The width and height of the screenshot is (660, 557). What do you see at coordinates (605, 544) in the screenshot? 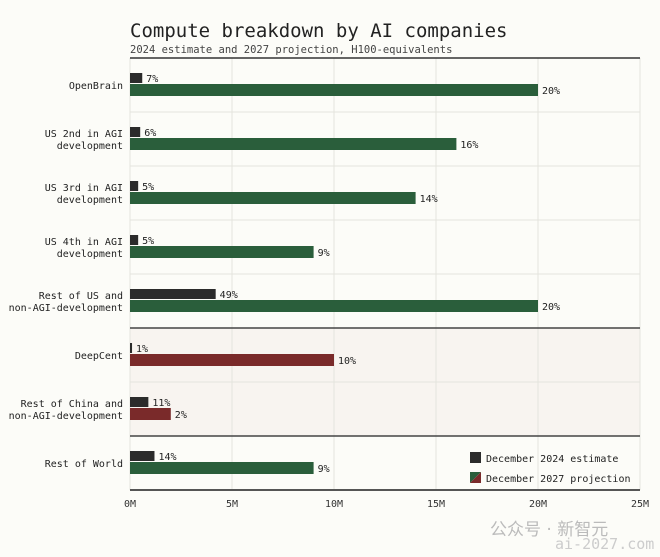
I see `watermark-url: ai-2027.com` at bounding box center [605, 544].